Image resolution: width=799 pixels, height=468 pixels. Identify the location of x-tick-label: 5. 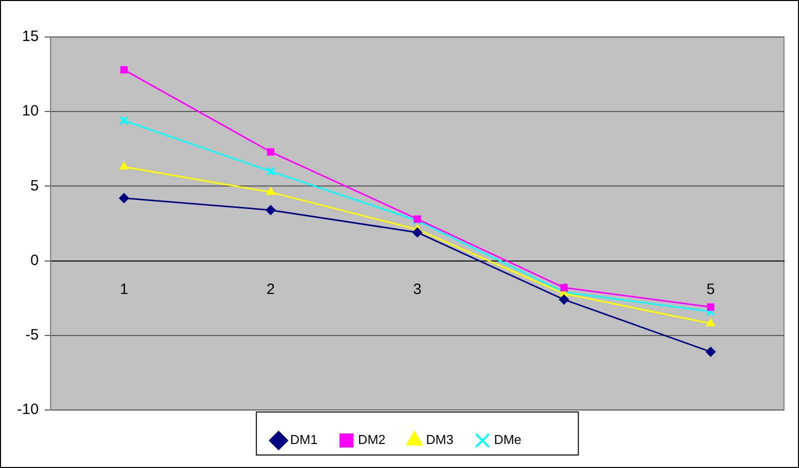
(710, 289).